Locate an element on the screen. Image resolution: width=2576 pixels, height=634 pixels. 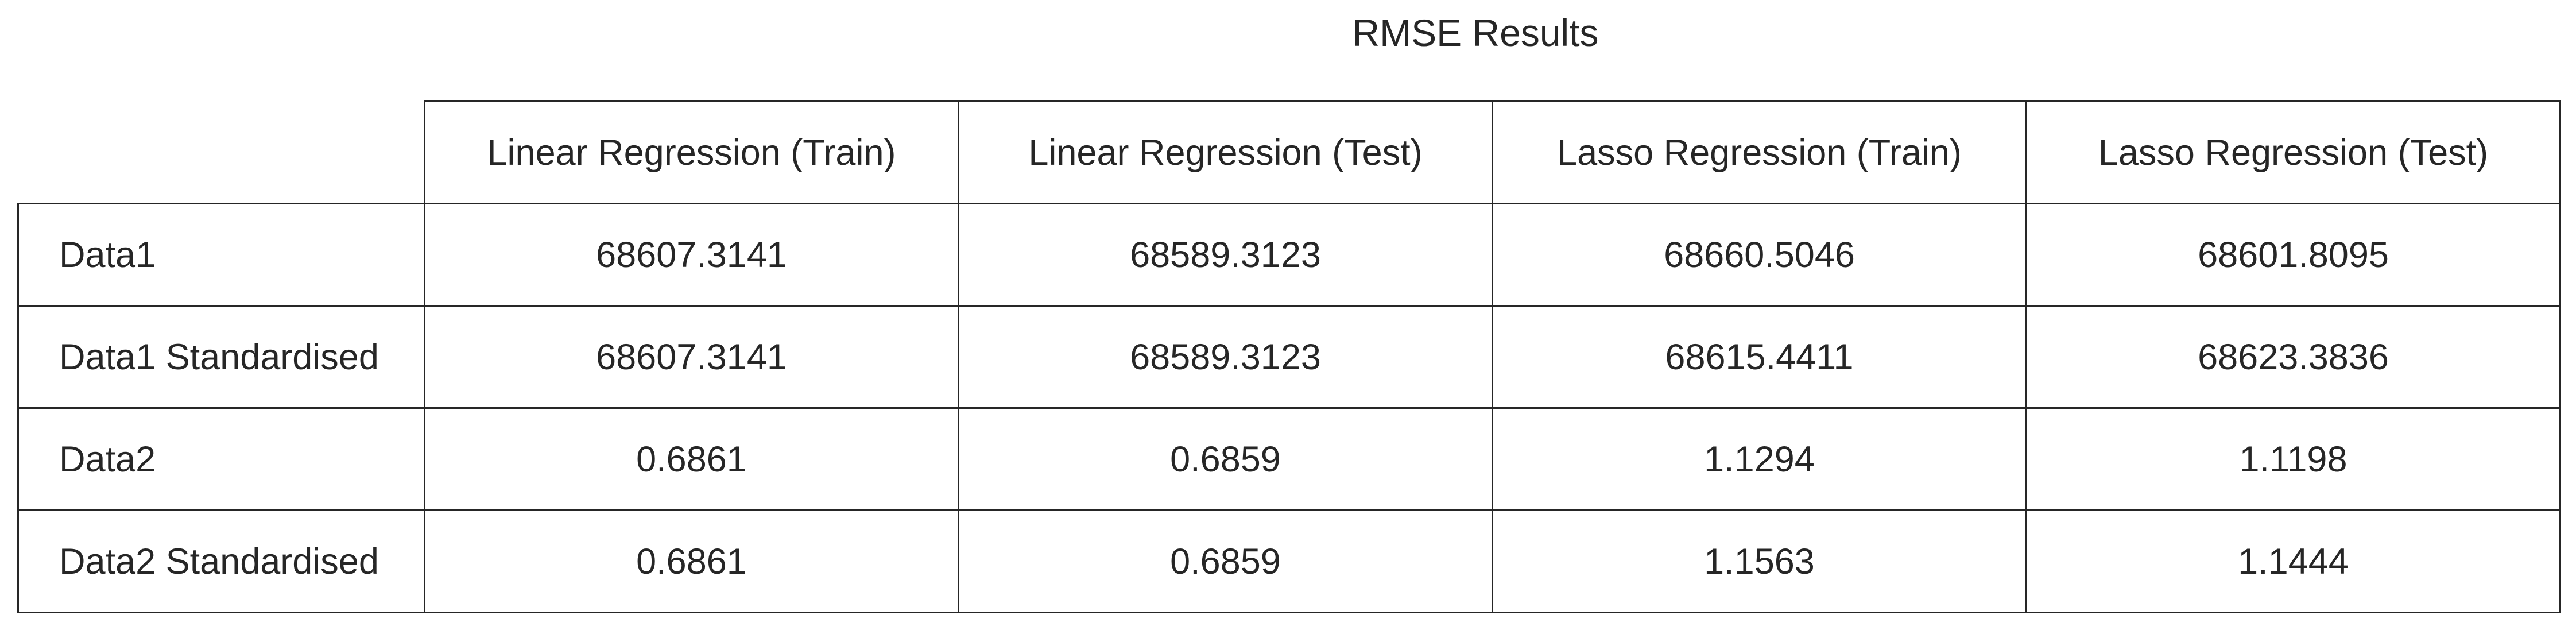
column-header: Linear Regression (Train) is located at coordinates (692, 152).